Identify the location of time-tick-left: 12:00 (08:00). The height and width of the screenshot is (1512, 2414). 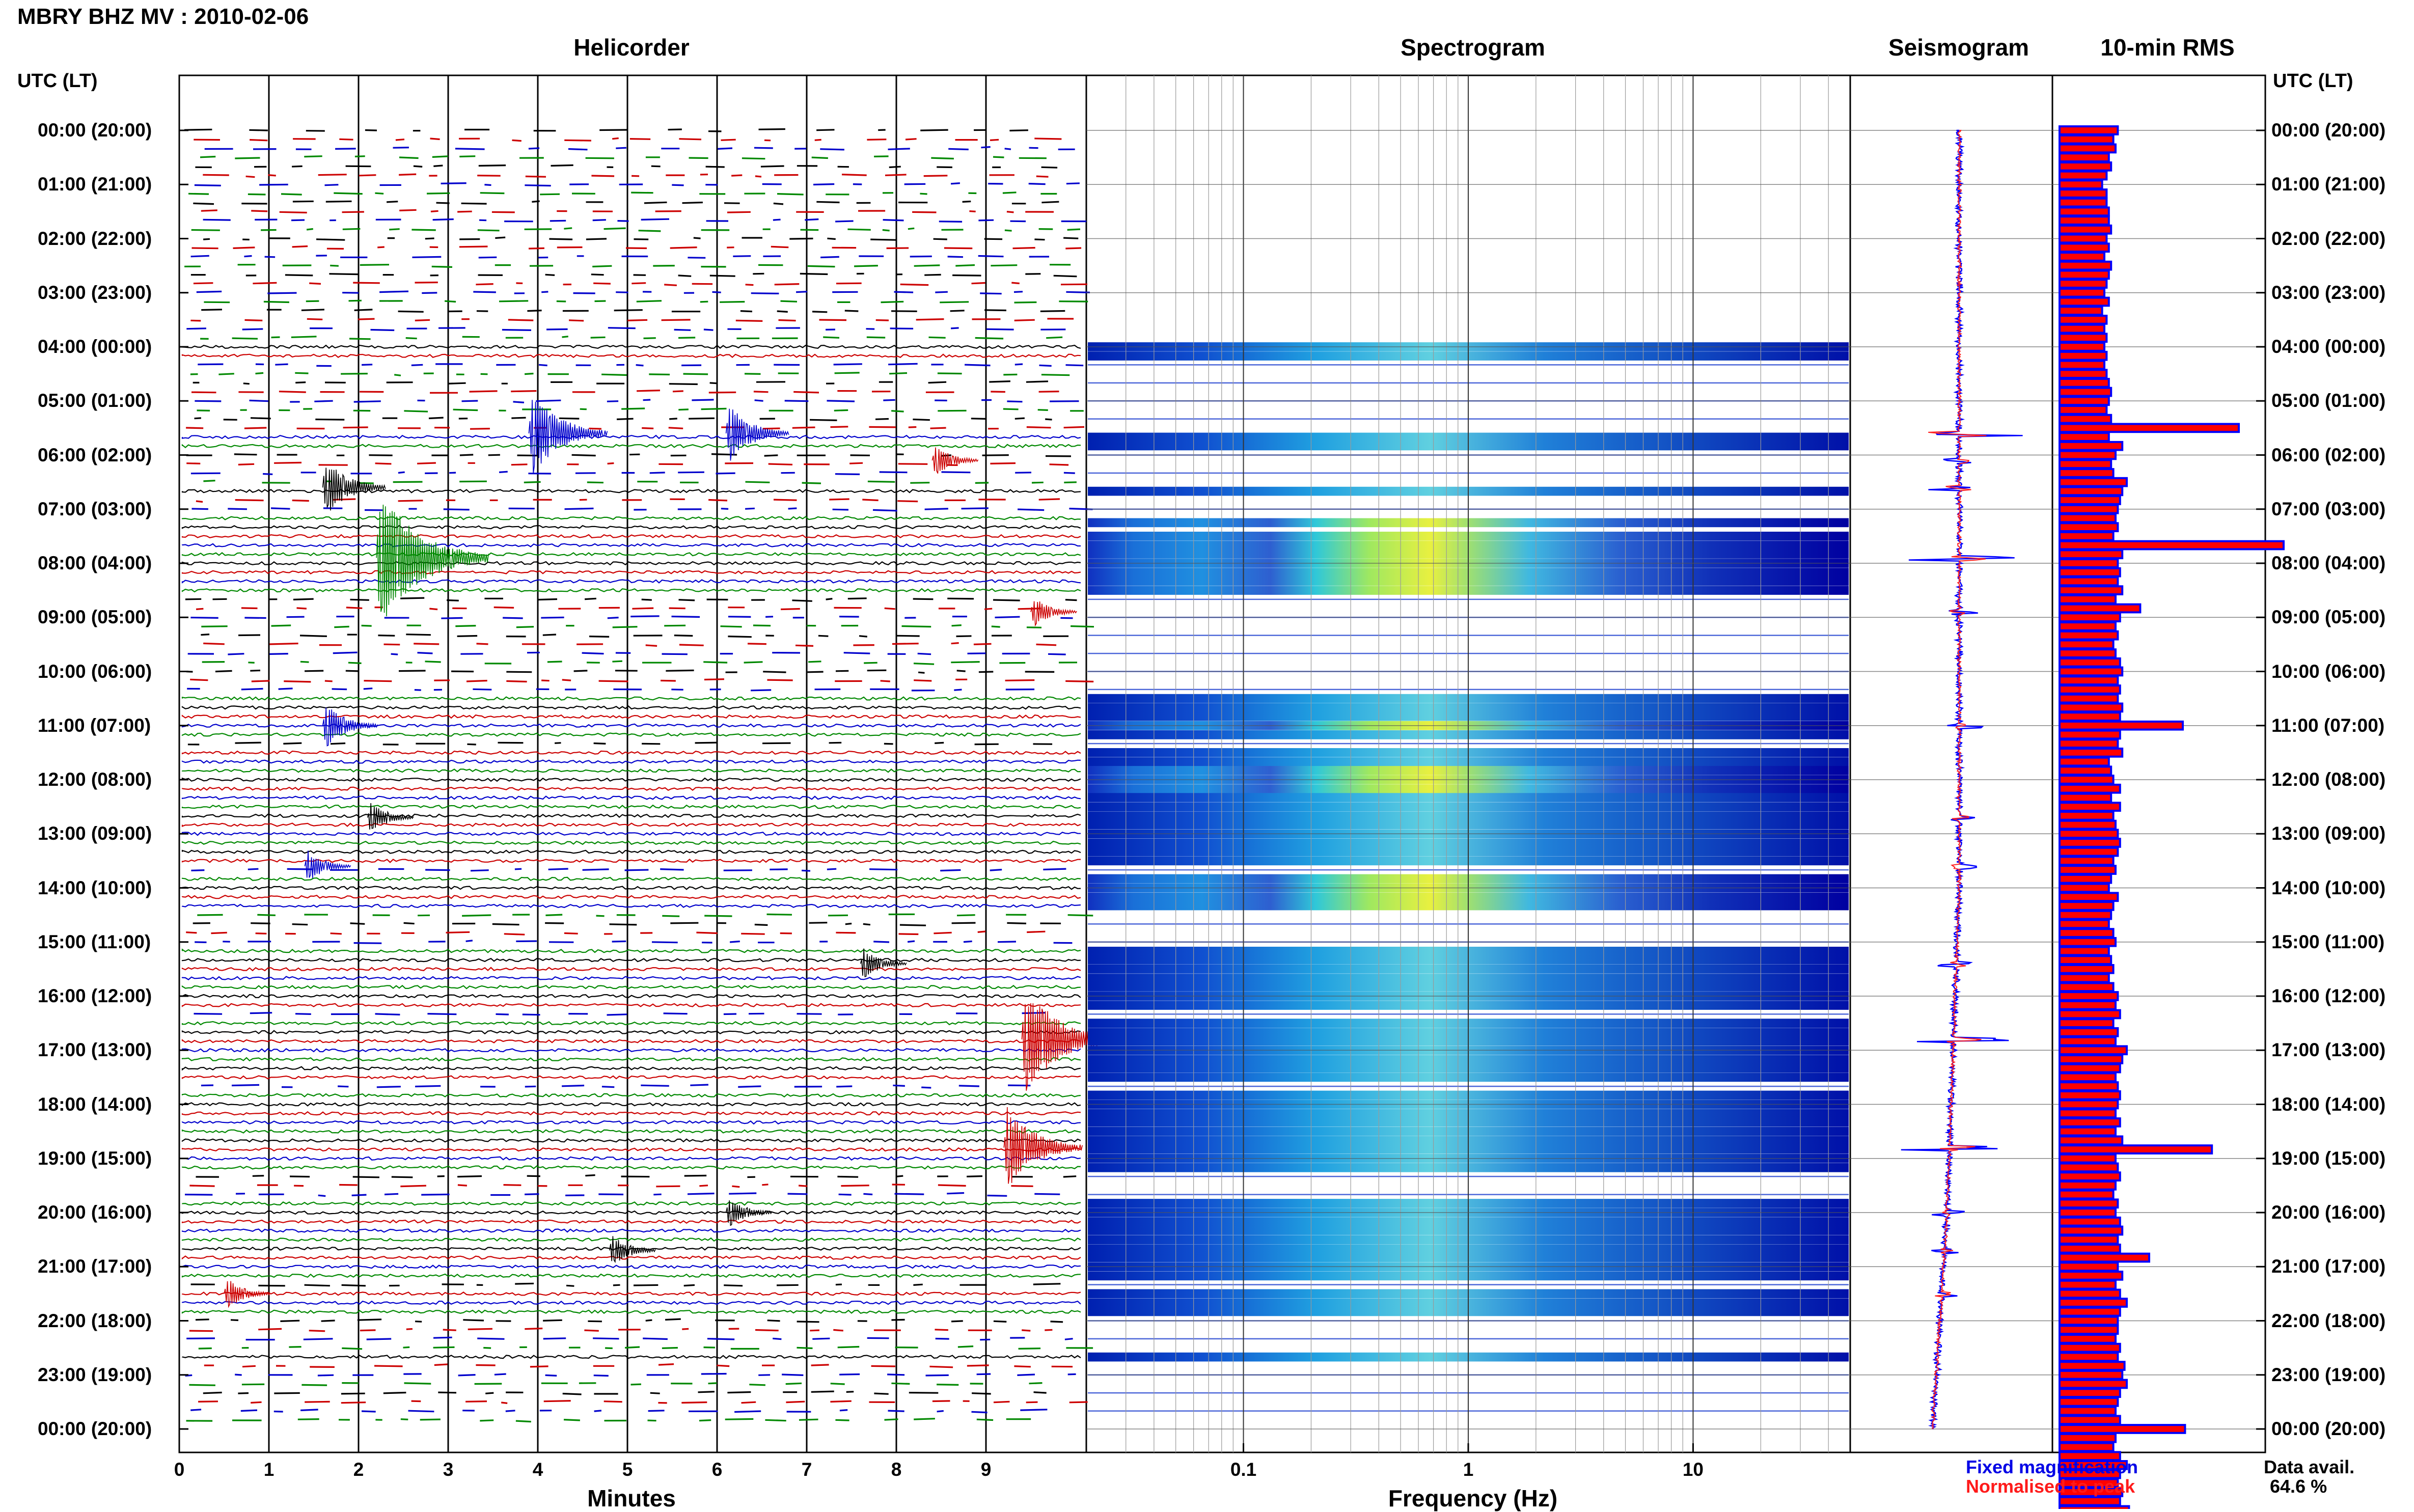
(95, 779).